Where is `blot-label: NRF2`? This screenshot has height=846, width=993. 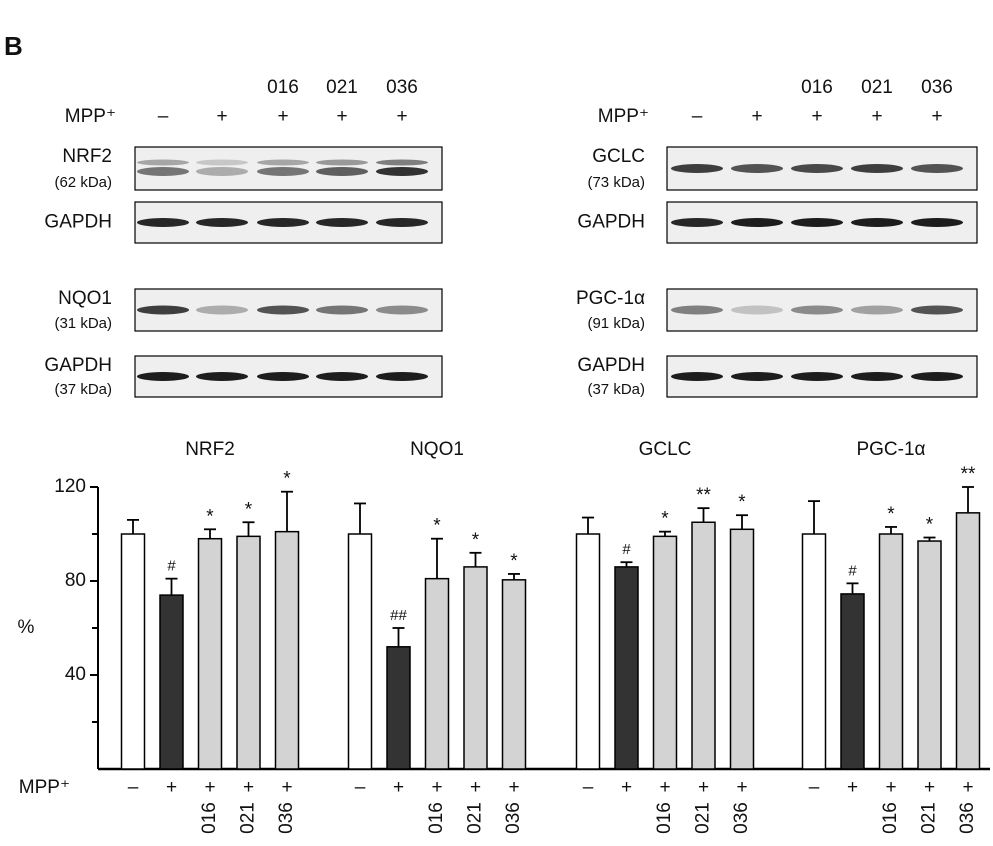 blot-label: NRF2 is located at coordinates (87, 156).